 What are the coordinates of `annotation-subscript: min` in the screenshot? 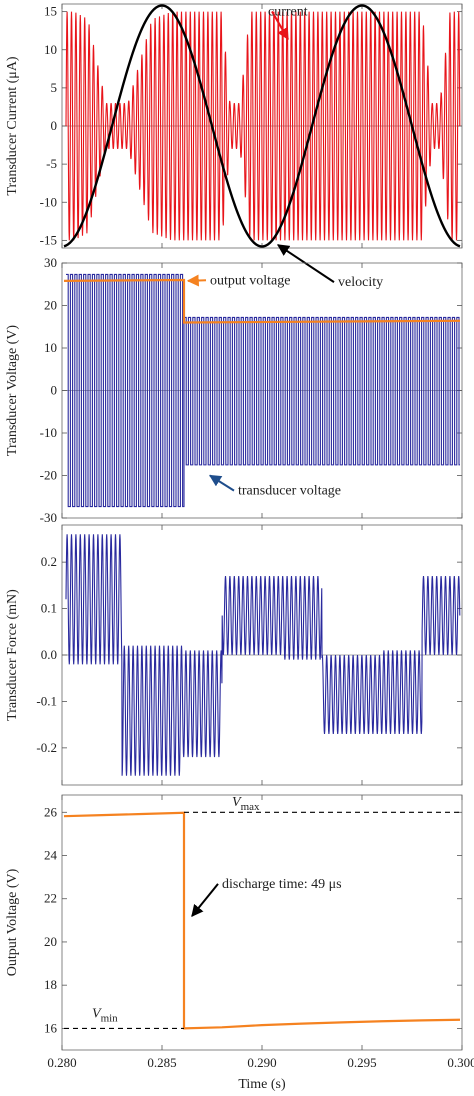 It's located at (110, 1019).